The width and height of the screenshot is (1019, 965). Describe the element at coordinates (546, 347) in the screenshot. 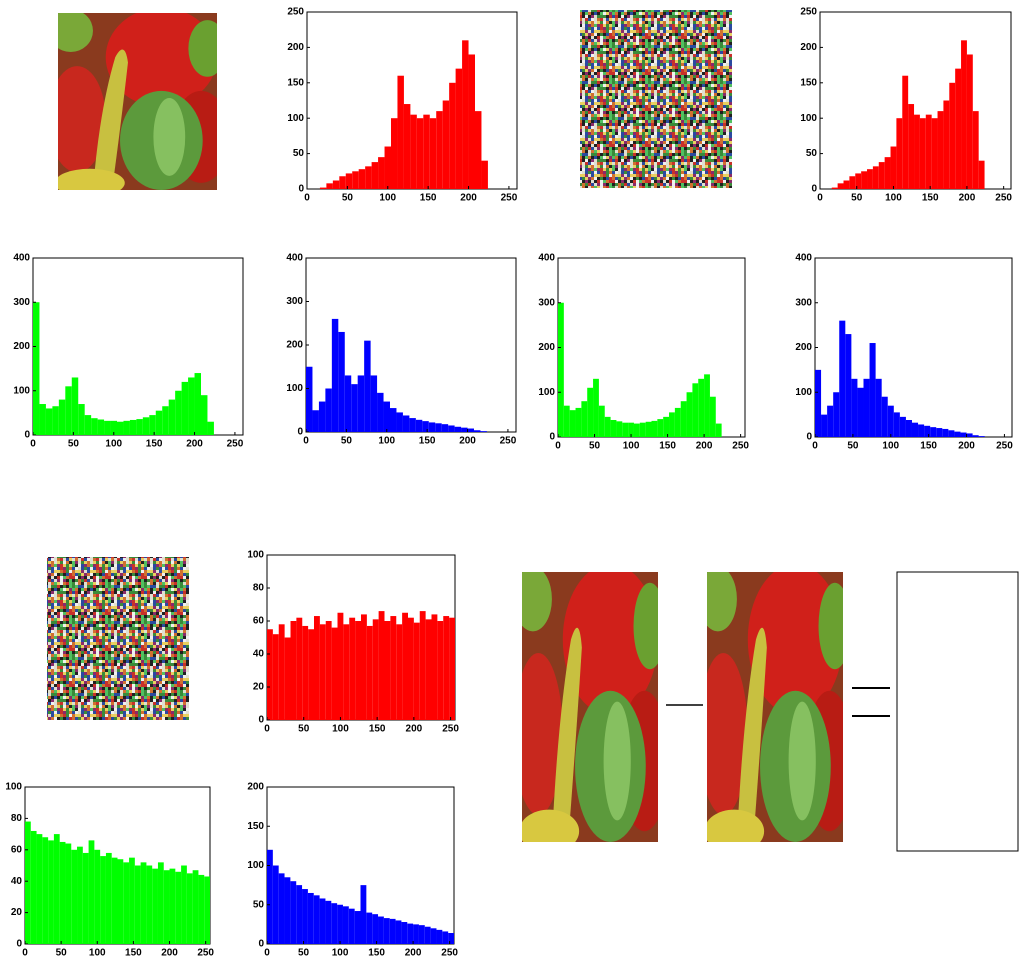

I see `y-tick-label: 200` at that location.